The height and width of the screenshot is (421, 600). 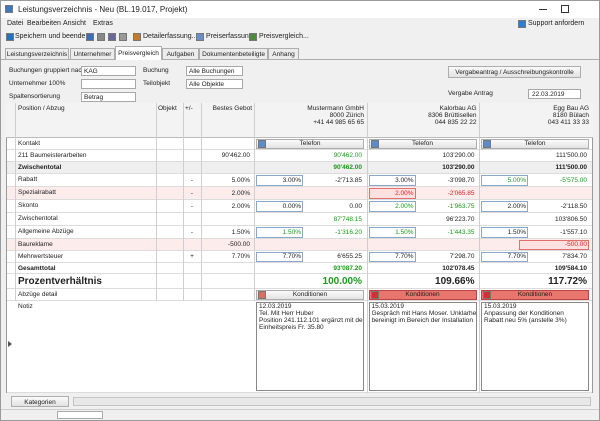 What do you see at coordinates (44, 23) in the screenshot?
I see `menu-item: Bearbeiten` at bounding box center [44, 23].